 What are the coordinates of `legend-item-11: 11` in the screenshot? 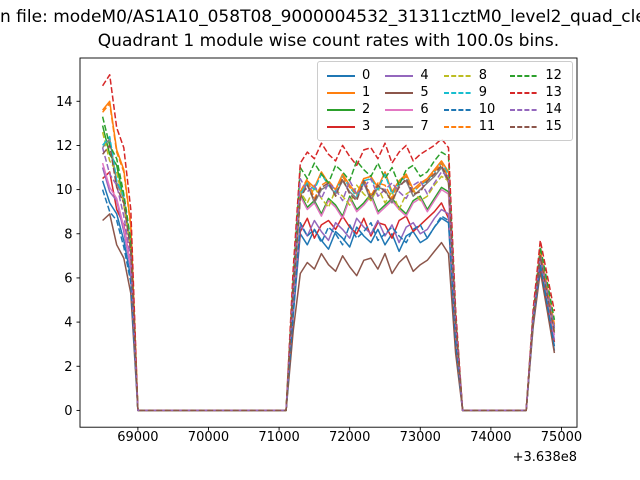 It's located at (470, 126).